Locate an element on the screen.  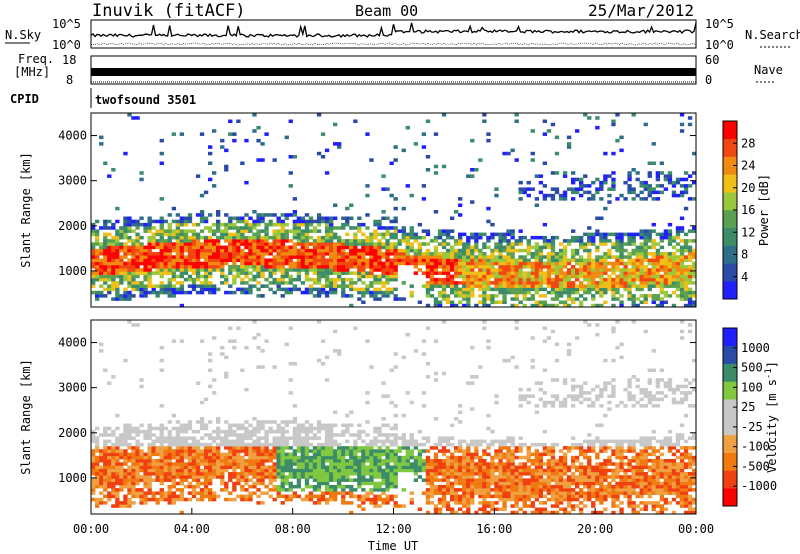
freq-right-tick-top: 60 is located at coordinates (712, 60).